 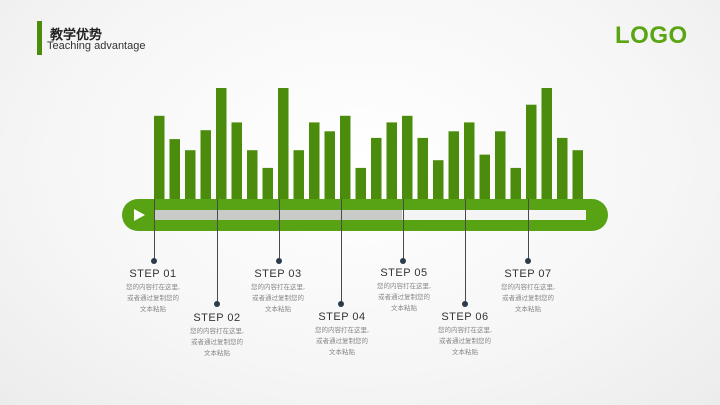 What do you see at coordinates (279, 230) in the screenshot?
I see `step-03-connector` at bounding box center [279, 230].